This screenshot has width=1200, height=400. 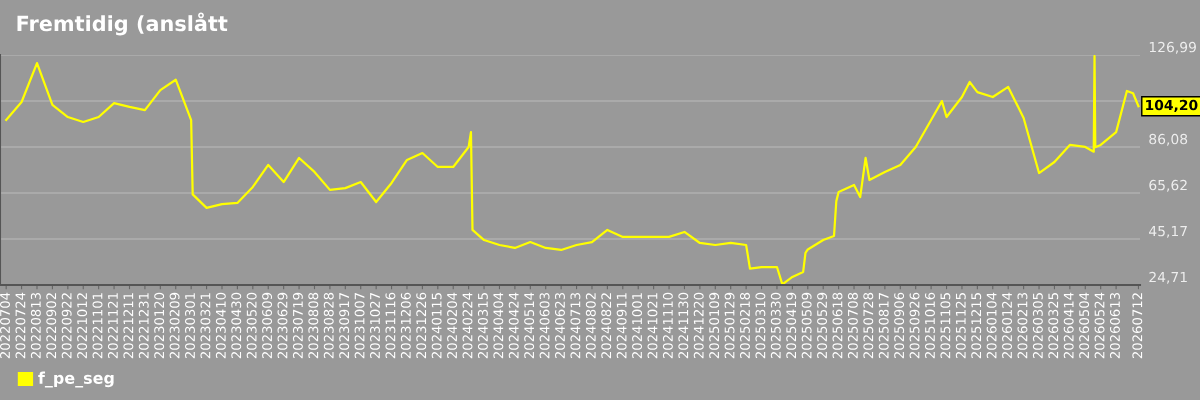 I want to click on x-tick-label: 20260414, so click(x=1068, y=325).